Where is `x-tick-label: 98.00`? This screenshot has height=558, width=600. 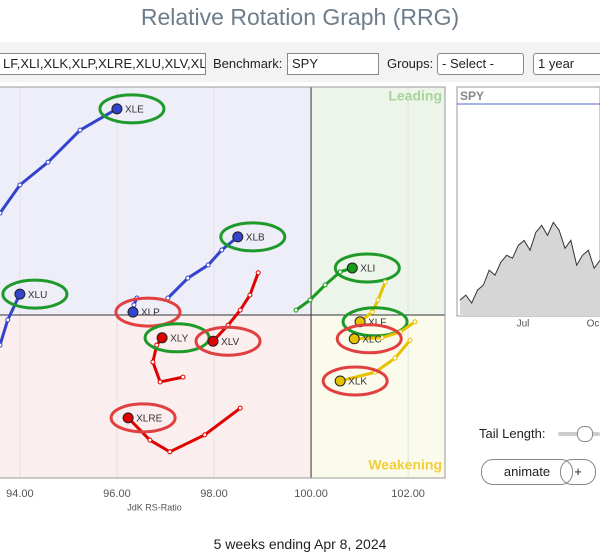
x-tick-label: 98.00 is located at coordinates (214, 494).